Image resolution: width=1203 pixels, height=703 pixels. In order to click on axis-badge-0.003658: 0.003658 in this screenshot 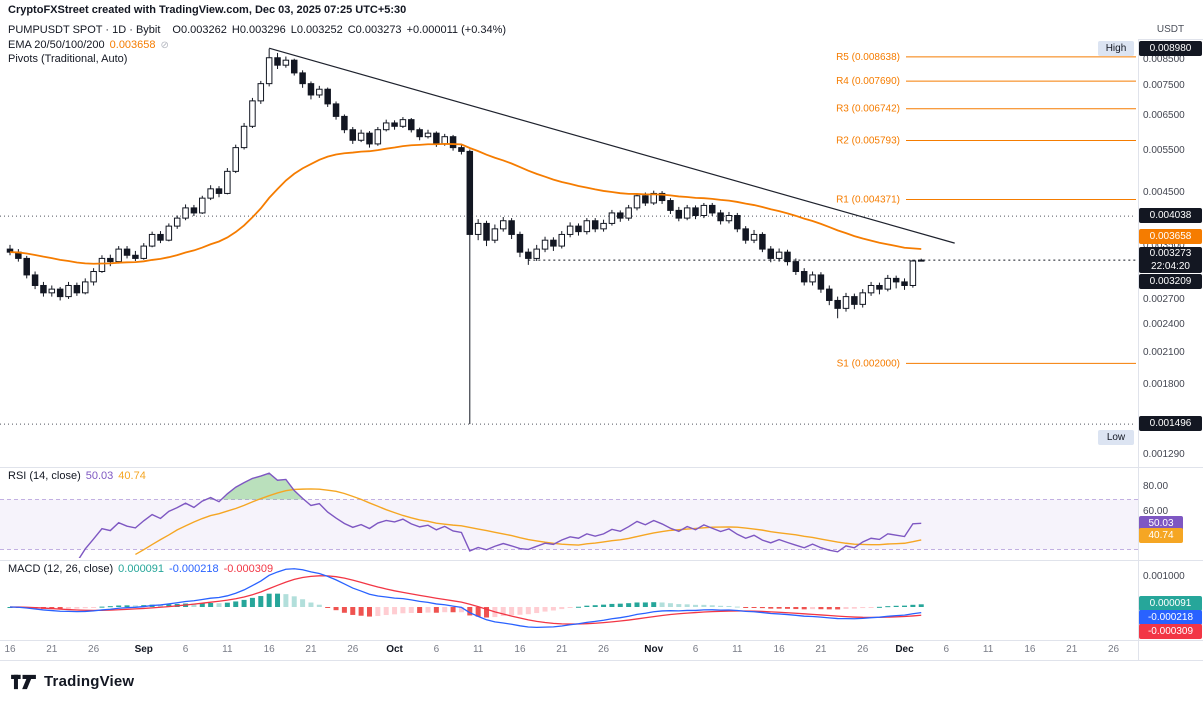, I will do `click(1170, 236)`.